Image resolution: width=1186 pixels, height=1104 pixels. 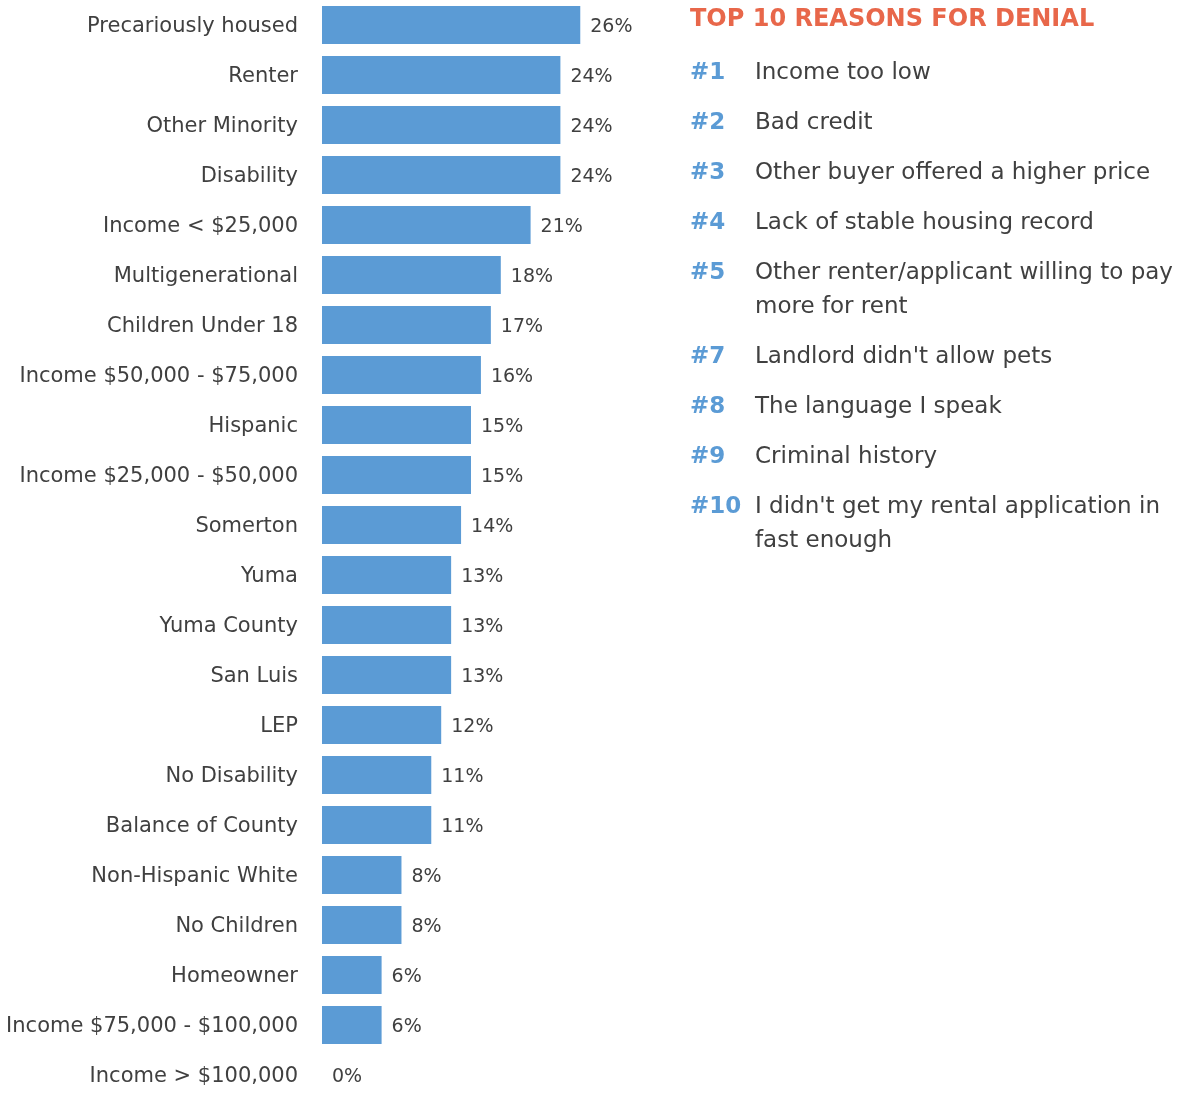 What do you see at coordinates (893, 18) in the screenshot?
I see `text: TOP 10 REASONS FOR DENIAL` at bounding box center [893, 18].